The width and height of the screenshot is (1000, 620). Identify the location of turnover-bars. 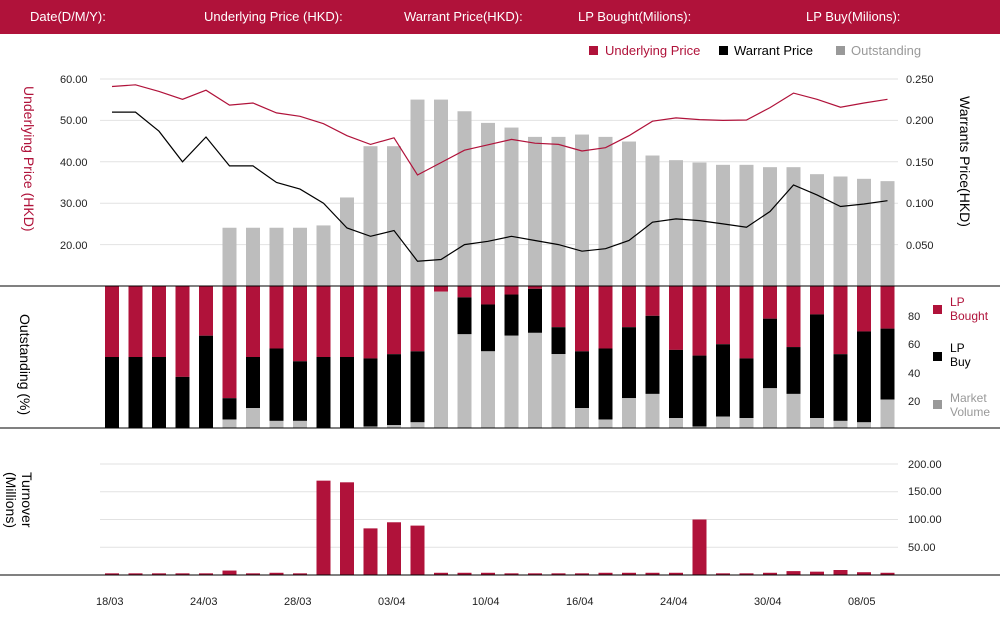
(500, 527).